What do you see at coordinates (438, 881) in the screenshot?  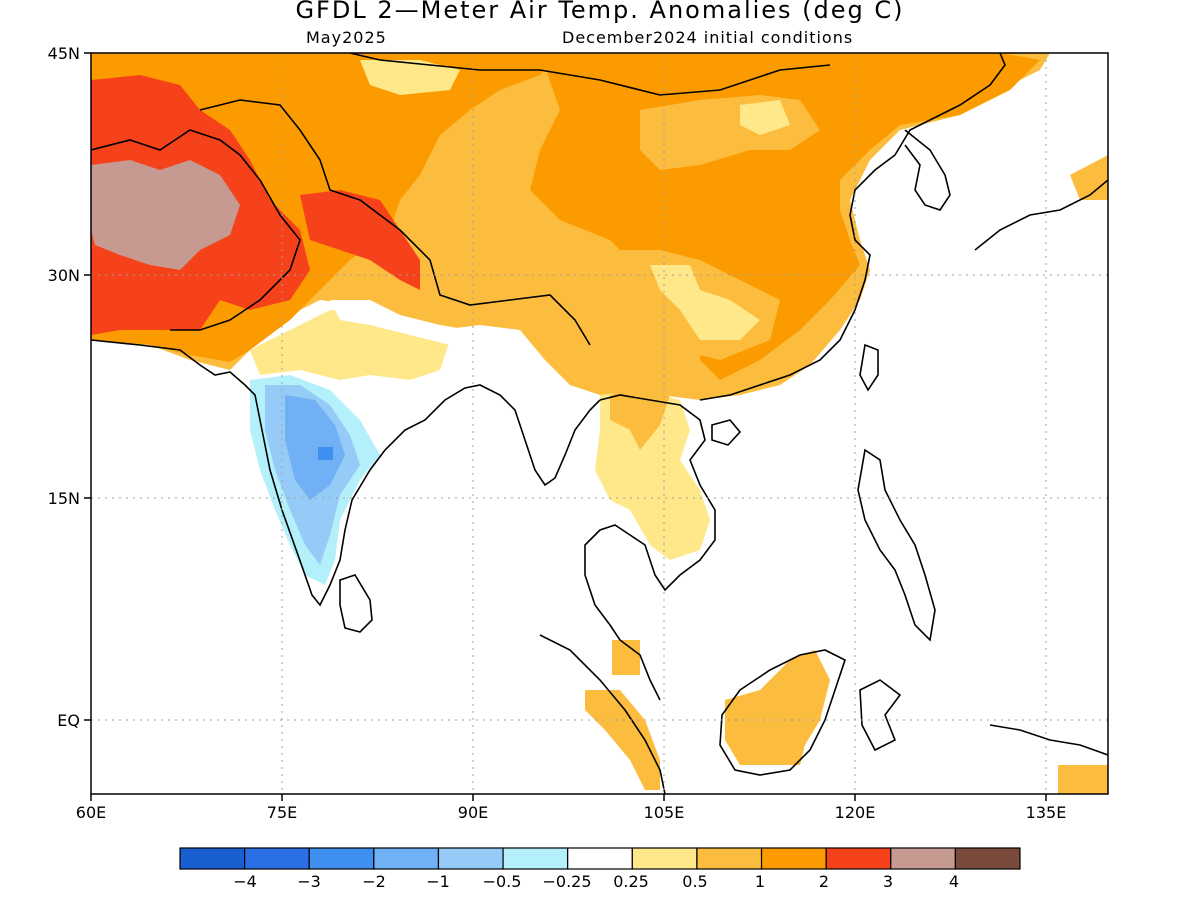 I see `colorbar-label: −1` at bounding box center [438, 881].